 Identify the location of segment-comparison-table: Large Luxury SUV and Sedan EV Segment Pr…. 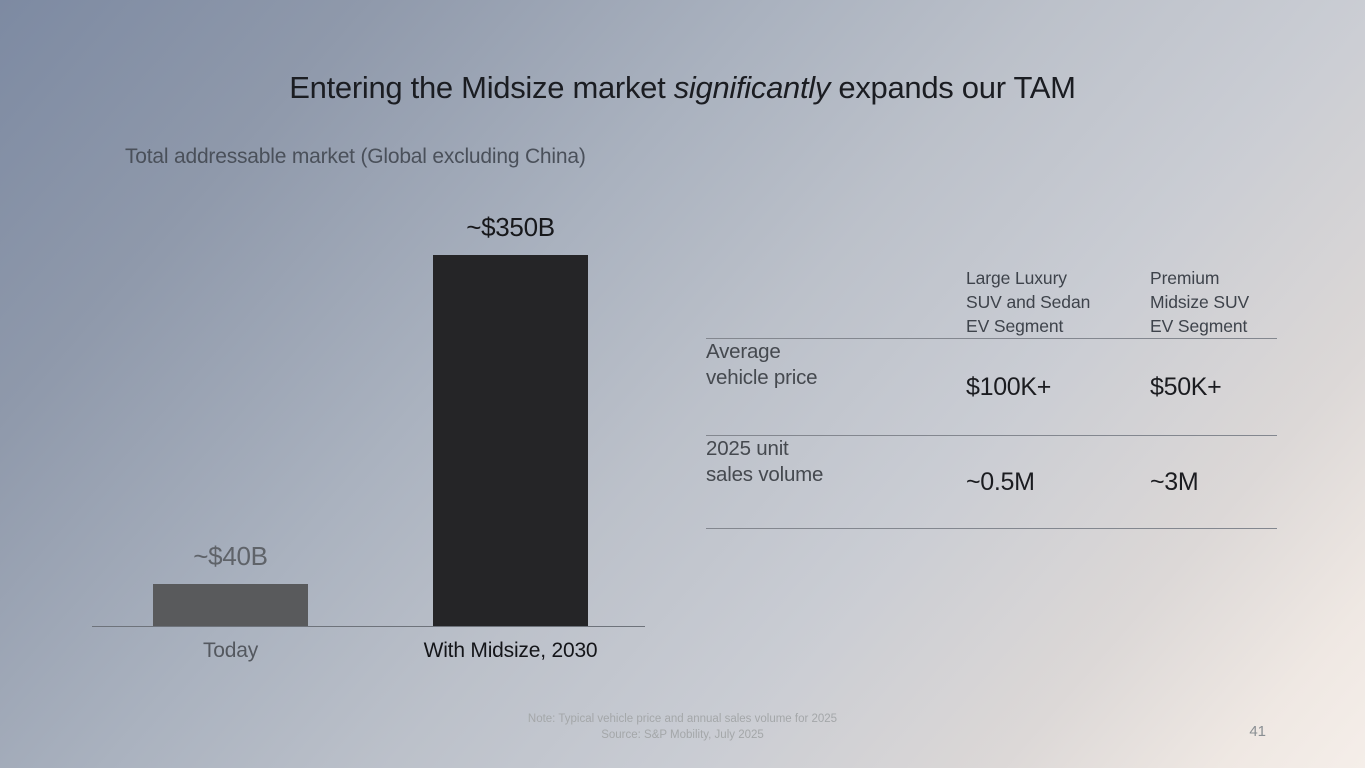
(991, 397).